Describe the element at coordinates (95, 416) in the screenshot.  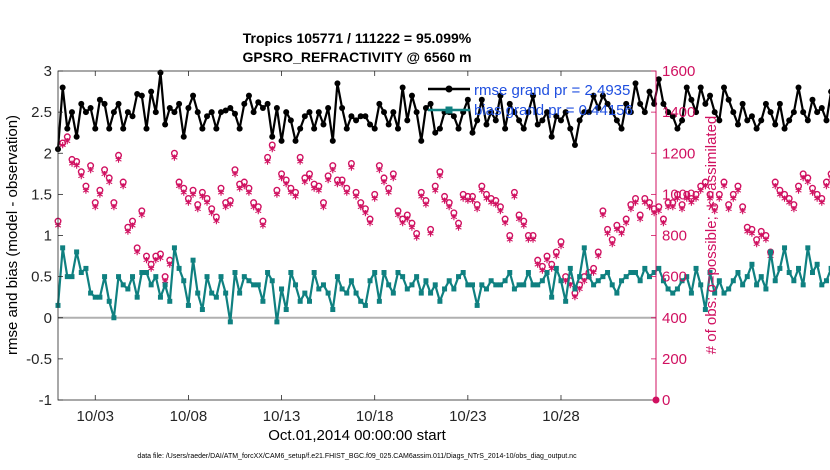
I see `x-tick-label: 10/03` at that location.